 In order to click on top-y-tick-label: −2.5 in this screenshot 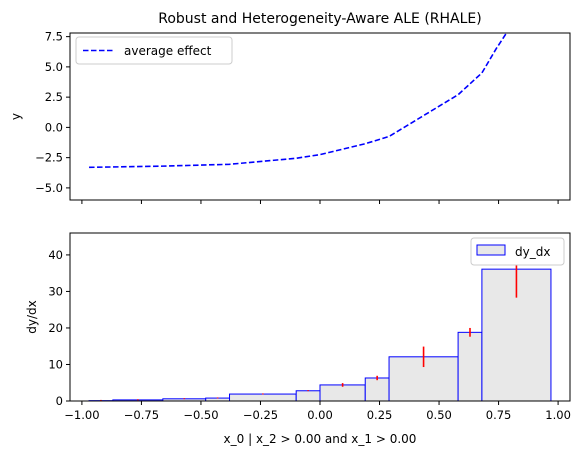, I will do `click(49, 158)`.